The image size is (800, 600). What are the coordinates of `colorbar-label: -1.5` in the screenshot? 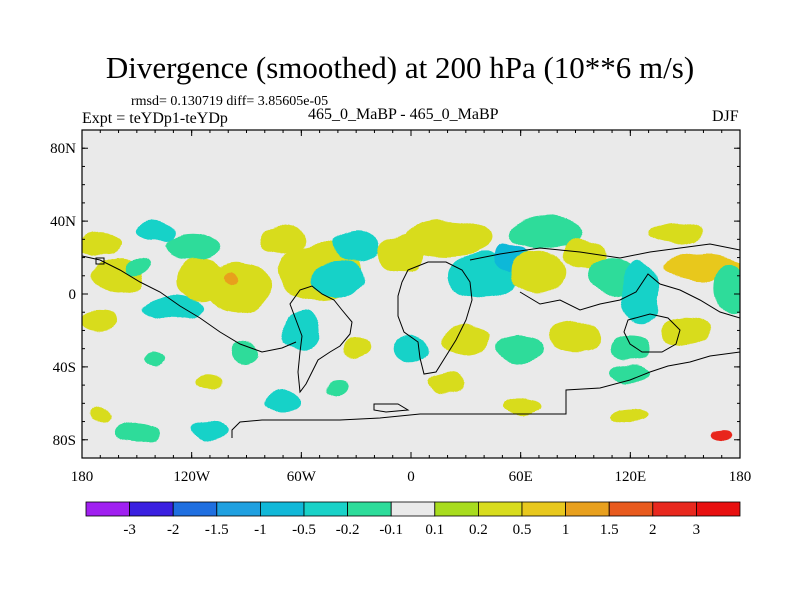 It's located at (217, 530).